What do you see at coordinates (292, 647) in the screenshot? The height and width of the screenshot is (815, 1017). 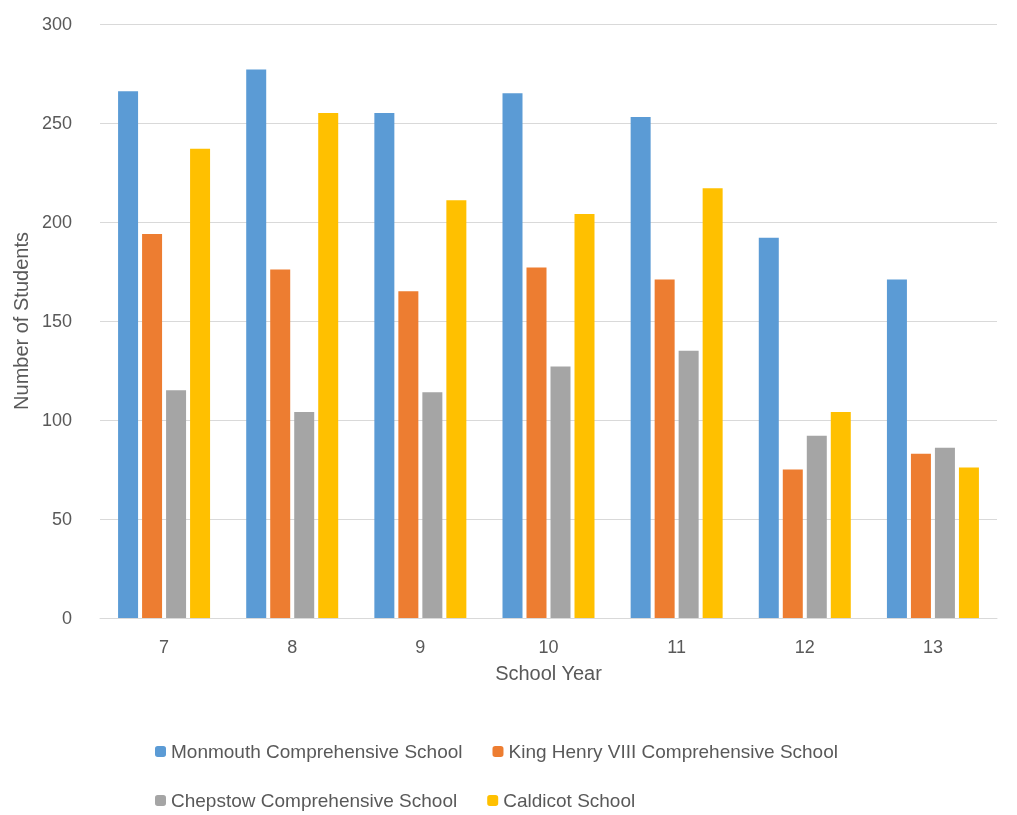 I see `x-tick-label: 8` at bounding box center [292, 647].